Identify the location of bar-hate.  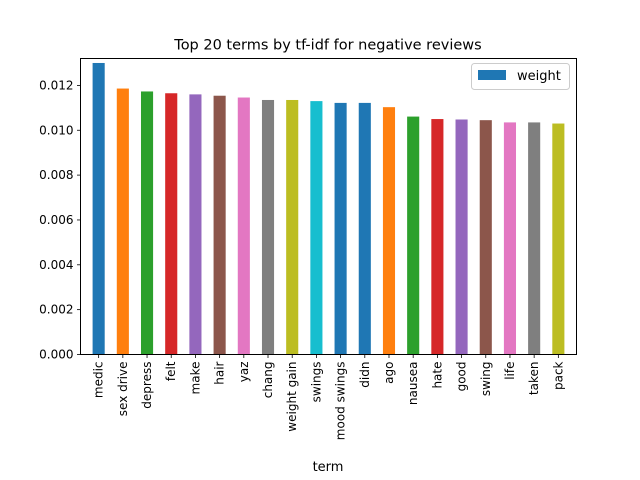
(437, 237).